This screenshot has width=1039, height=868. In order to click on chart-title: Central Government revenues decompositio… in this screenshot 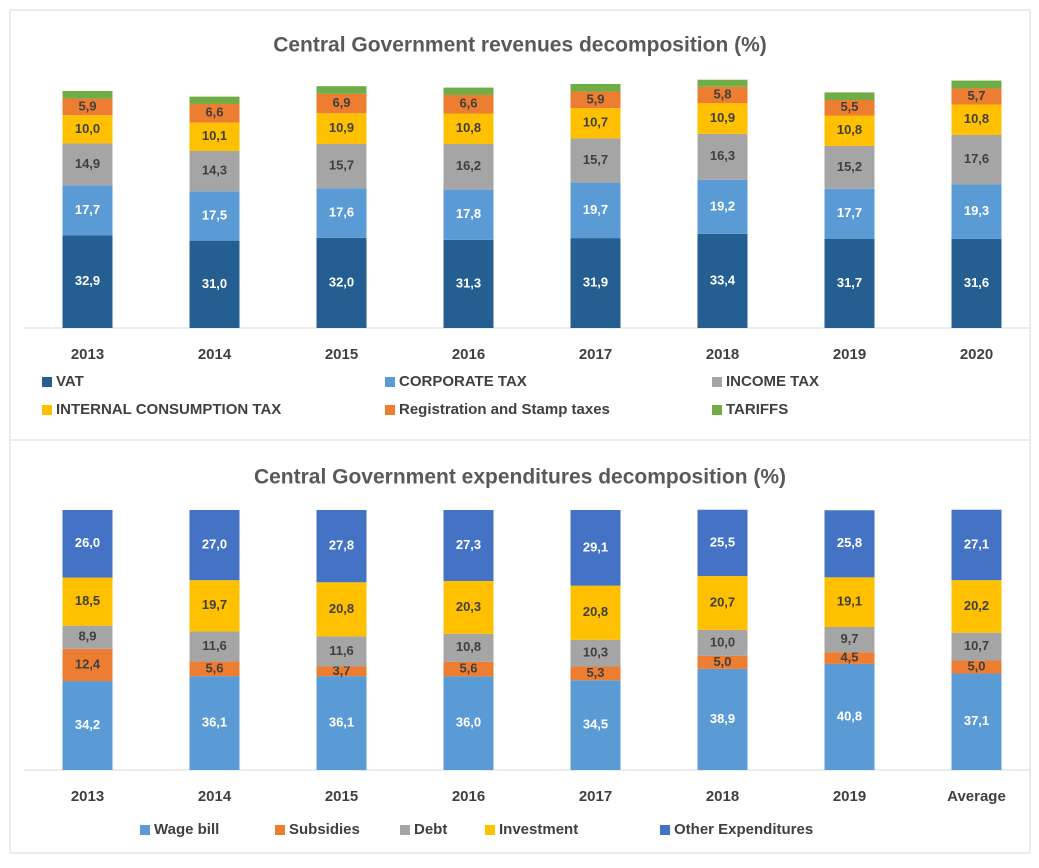, I will do `click(520, 45)`.